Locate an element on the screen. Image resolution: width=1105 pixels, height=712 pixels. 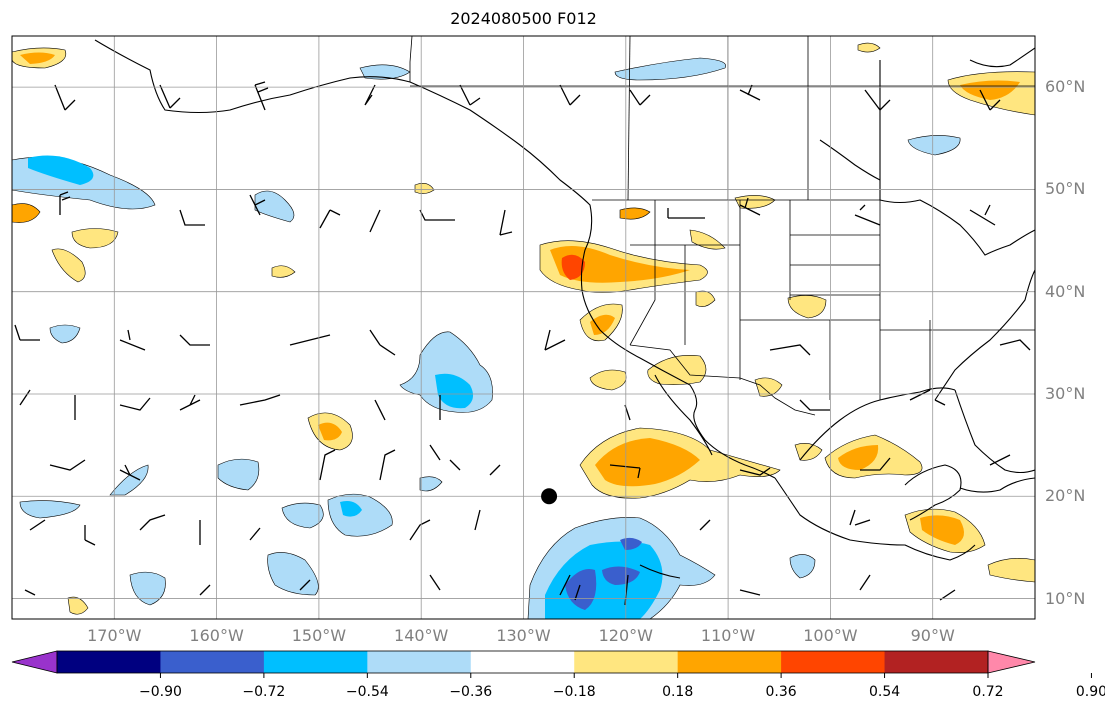
colorbar-tick-label: 0.36 is located at coordinates (781, 692).